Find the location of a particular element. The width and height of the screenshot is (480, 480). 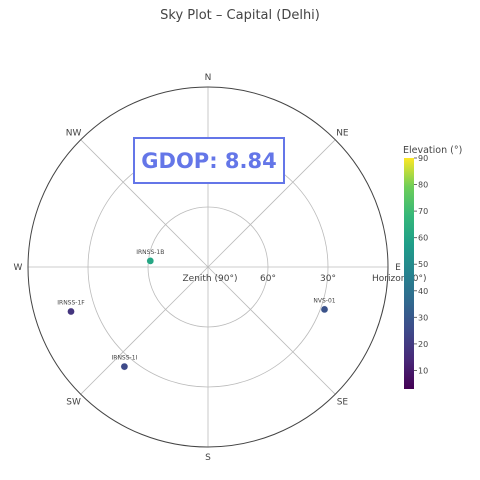

gdop-value: GDOP: 8.84 is located at coordinates (208, 161).